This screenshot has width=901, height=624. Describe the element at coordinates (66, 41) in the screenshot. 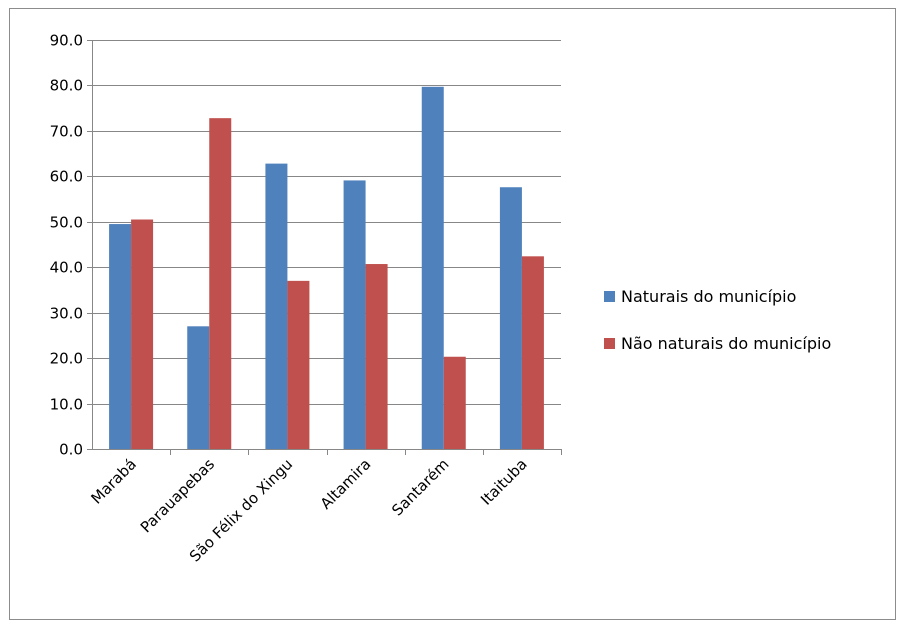

I see `y-tick-label: 90.0` at that location.